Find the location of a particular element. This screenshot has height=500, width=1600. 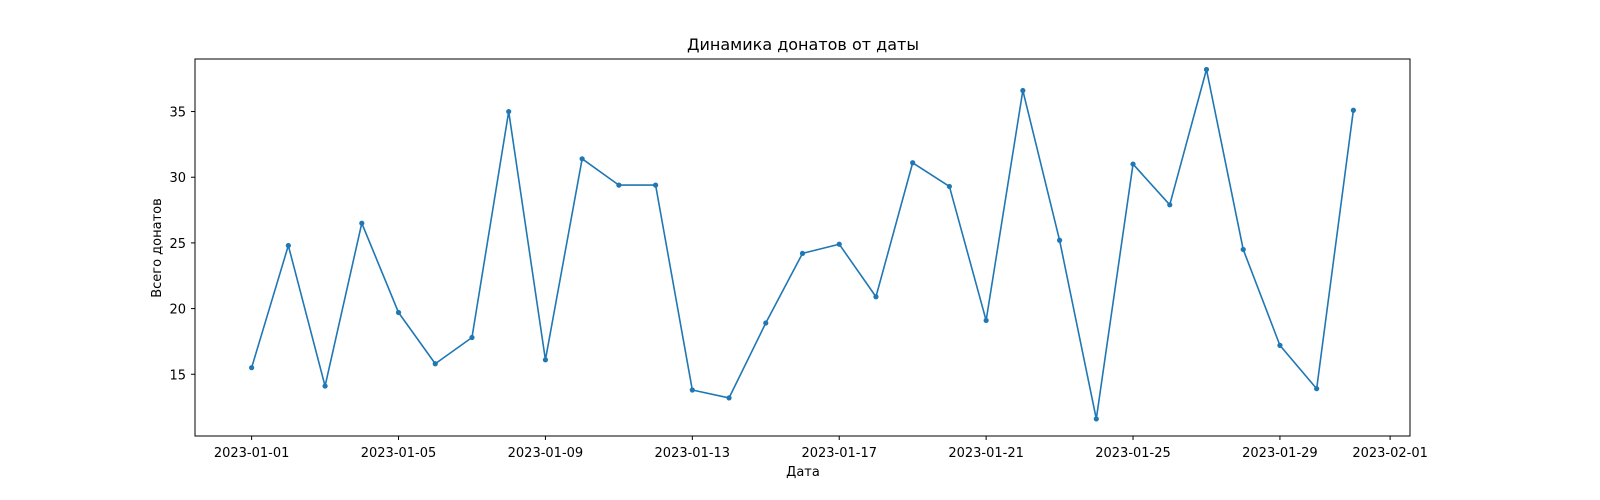

chart-title: Динамика донатов от даты is located at coordinates (803, 44).